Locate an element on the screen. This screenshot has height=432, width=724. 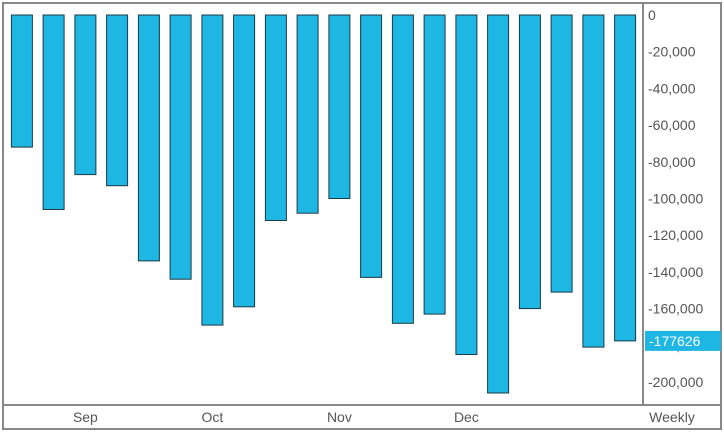
y-tick-label: -80,000 is located at coordinates (672, 162).